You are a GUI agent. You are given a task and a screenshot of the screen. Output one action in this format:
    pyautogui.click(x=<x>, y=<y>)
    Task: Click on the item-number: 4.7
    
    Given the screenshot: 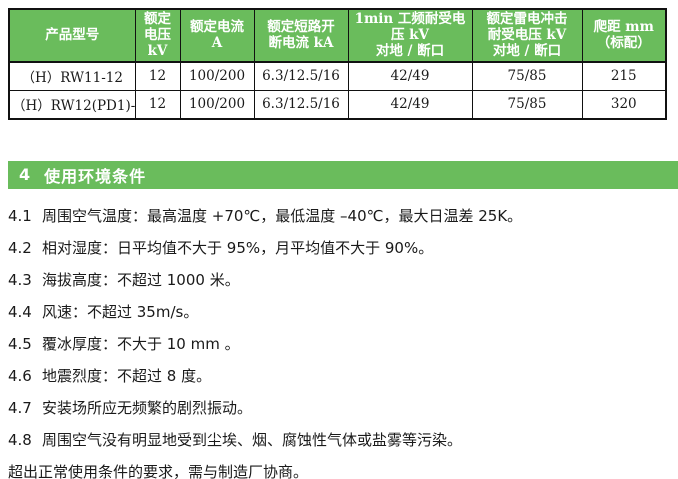 What is the action you would take?
    pyautogui.click(x=20, y=407)
    